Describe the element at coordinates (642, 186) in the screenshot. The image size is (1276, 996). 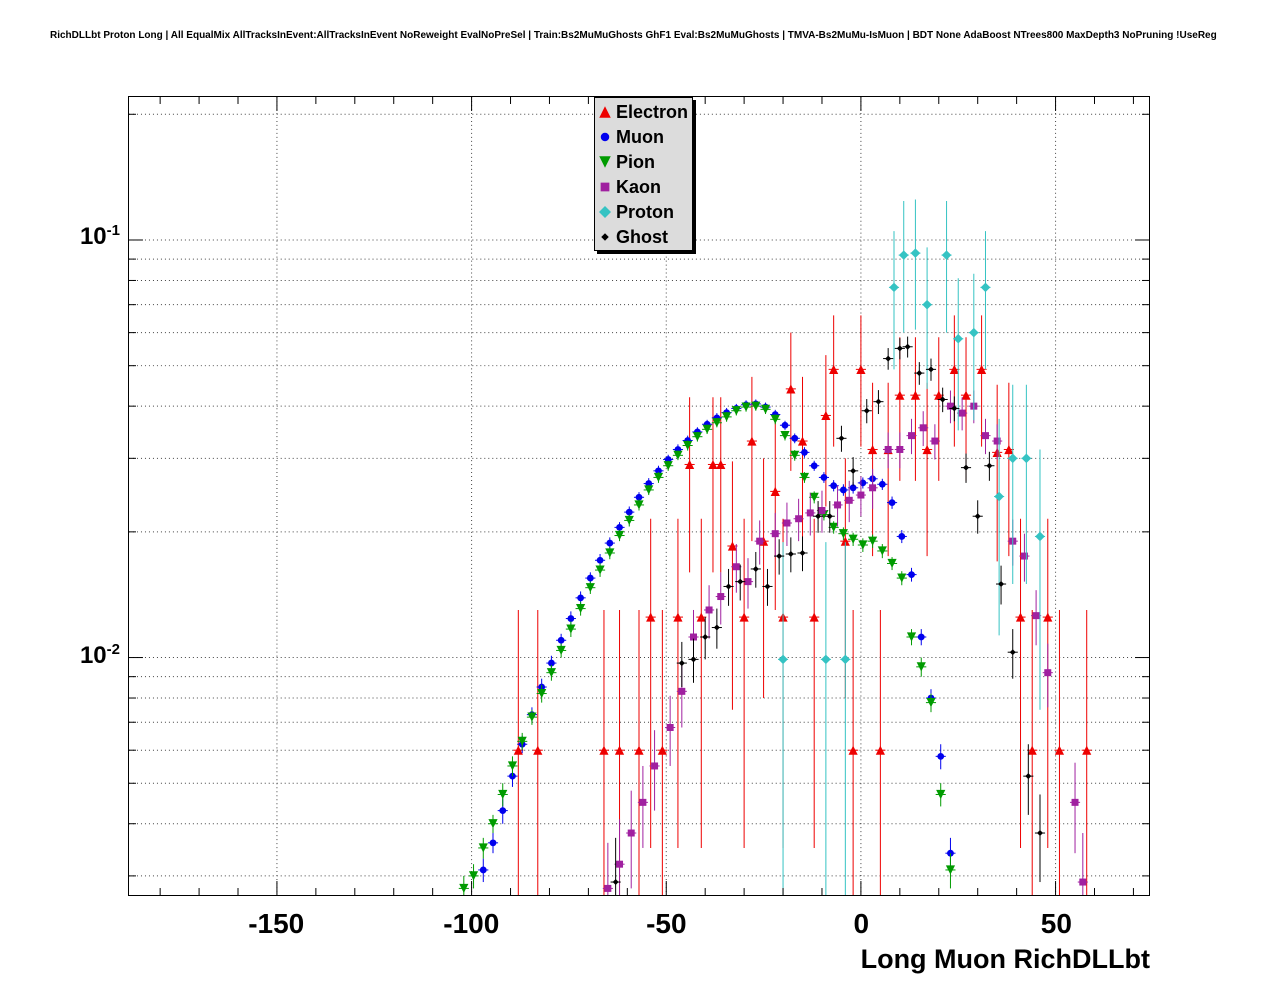
I see `legend-item-kaon: Kaon` at that location.